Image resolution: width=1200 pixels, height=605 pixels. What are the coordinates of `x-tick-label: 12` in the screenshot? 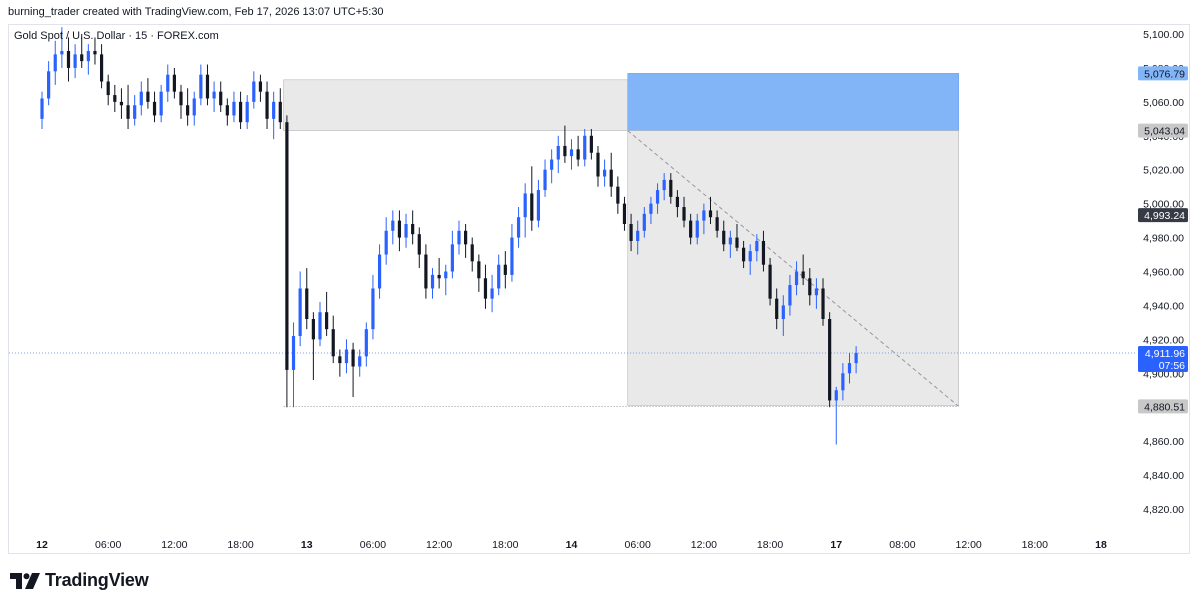 It's located at (42, 545).